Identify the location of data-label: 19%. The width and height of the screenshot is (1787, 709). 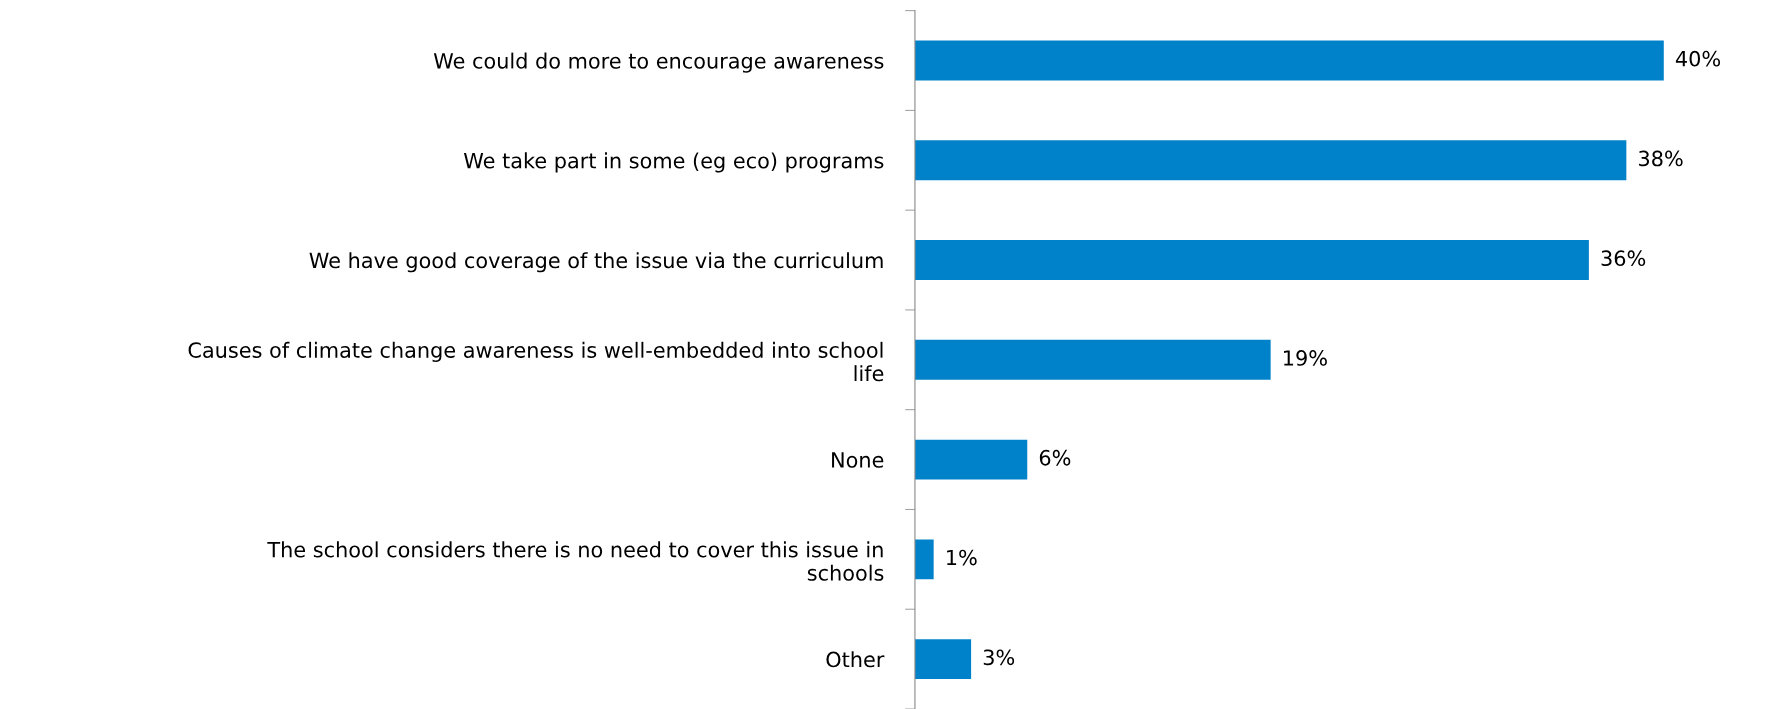
(1305, 358).